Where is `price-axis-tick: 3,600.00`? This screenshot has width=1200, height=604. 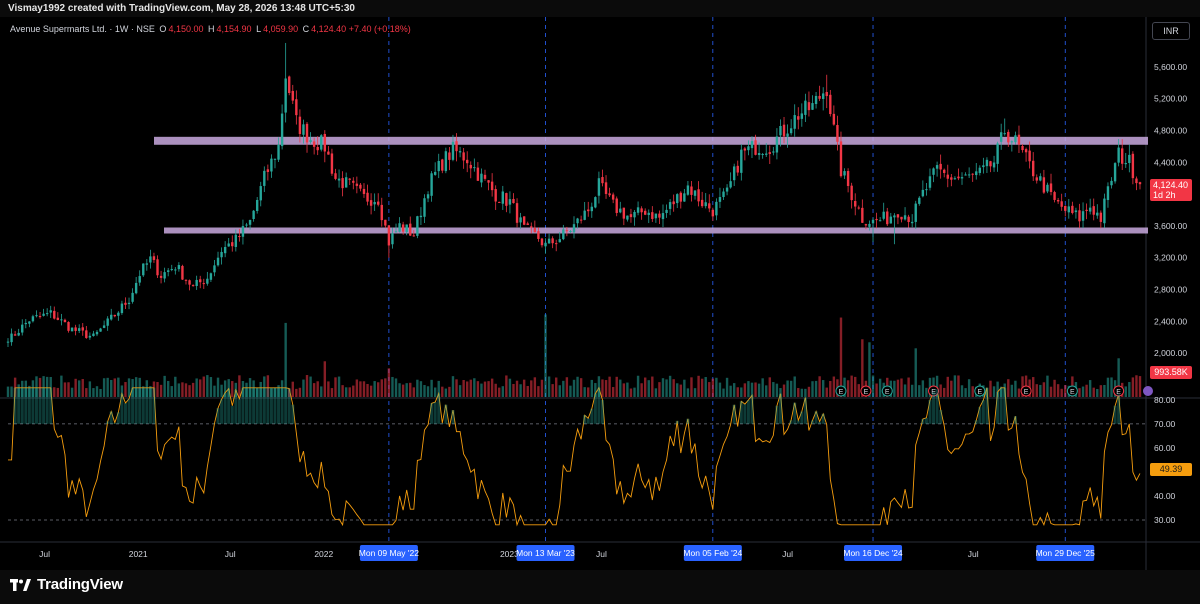
price-axis-tick: 3,600.00 is located at coordinates (1170, 226).